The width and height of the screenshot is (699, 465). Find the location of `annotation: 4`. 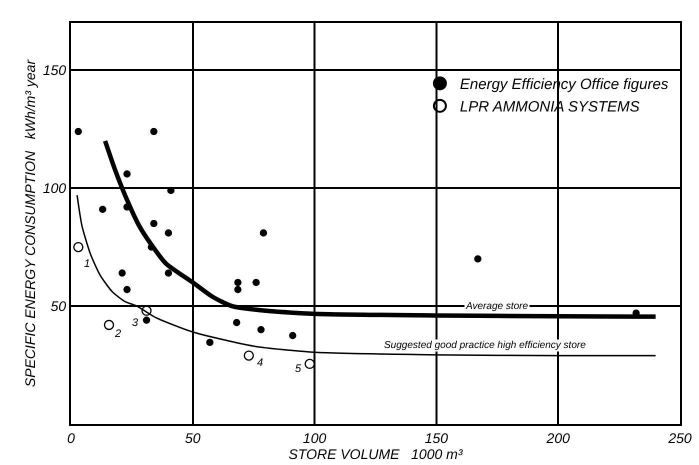

annotation: 4 is located at coordinates (260, 363).